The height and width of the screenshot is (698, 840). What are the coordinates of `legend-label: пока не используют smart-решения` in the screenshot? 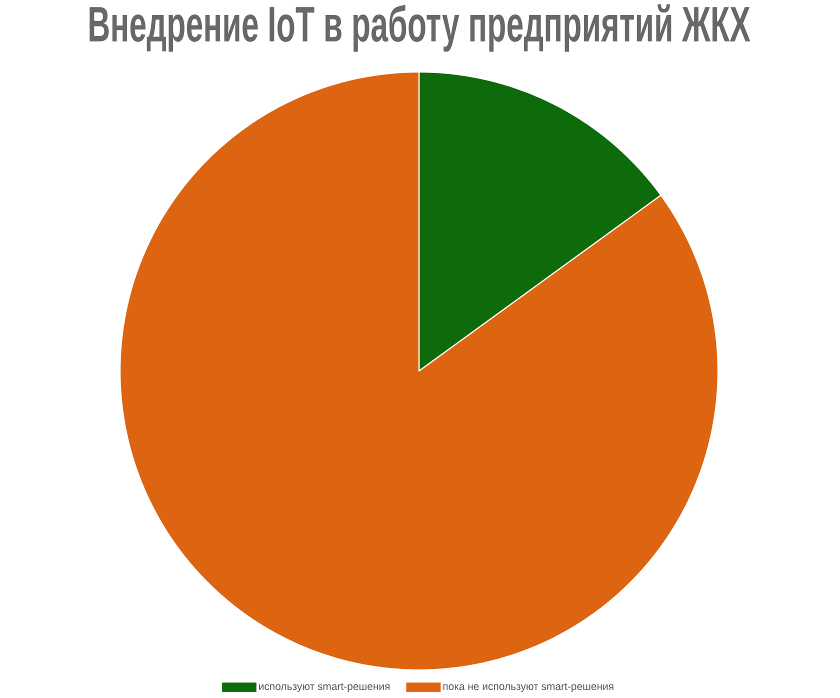 It's located at (528, 687).